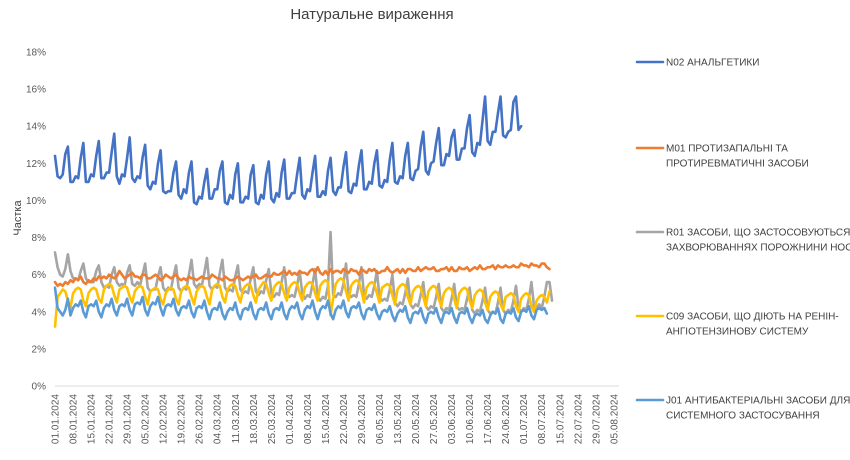 The width and height of the screenshot is (850, 460). I want to click on y-tick-label: 4%, so click(39, 312).